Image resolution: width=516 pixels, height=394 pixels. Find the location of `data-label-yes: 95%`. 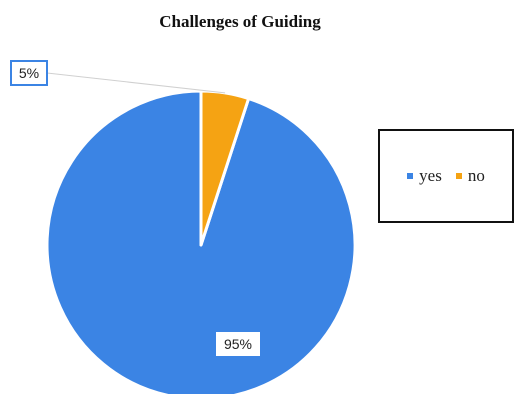

data-label-yes: 95% is located at coordinates (238, 344).